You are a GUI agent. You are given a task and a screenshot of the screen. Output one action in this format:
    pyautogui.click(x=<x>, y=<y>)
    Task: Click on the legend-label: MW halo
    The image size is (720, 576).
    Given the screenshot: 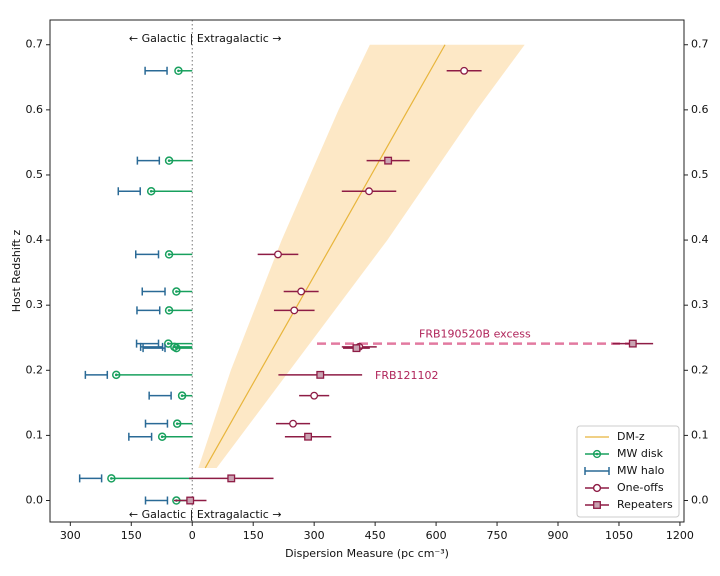 What is the action you would take?
    pyautogui.click(x=641, y=470)
    